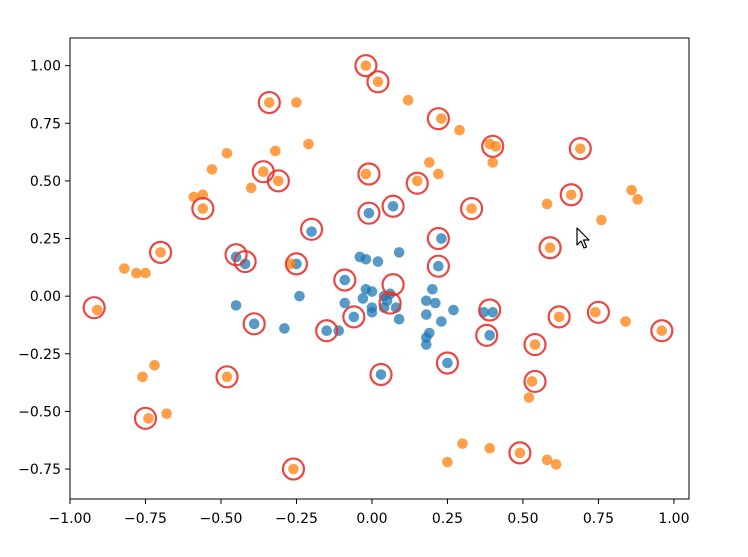  What do you see at coordinates (584, 239) in the screenshot?
I see `mouse-pointer-icon` at bounding box center [584, 239].